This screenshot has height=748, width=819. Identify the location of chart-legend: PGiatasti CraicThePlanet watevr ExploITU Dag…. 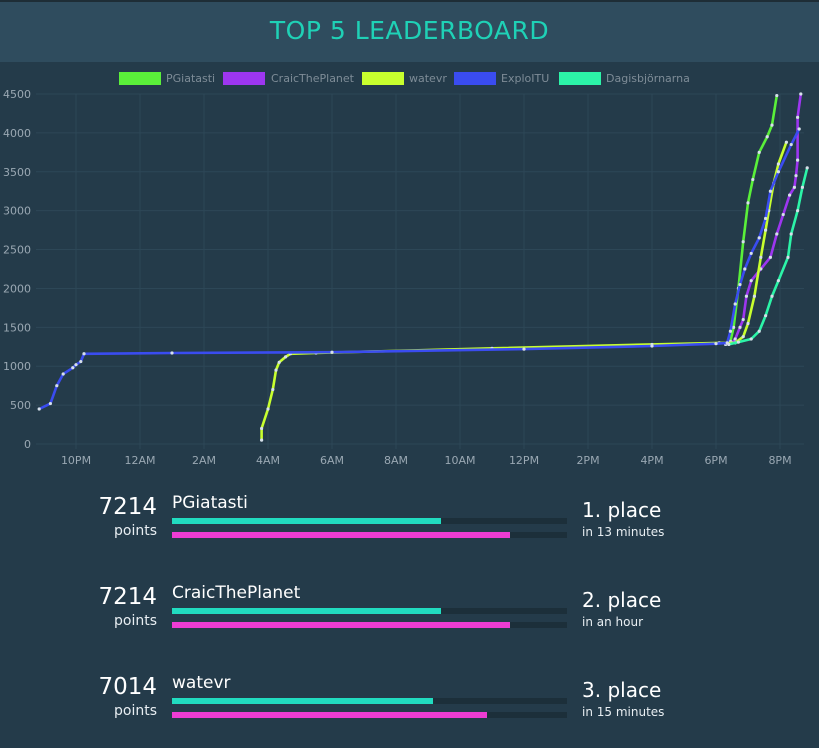
(404, 78).